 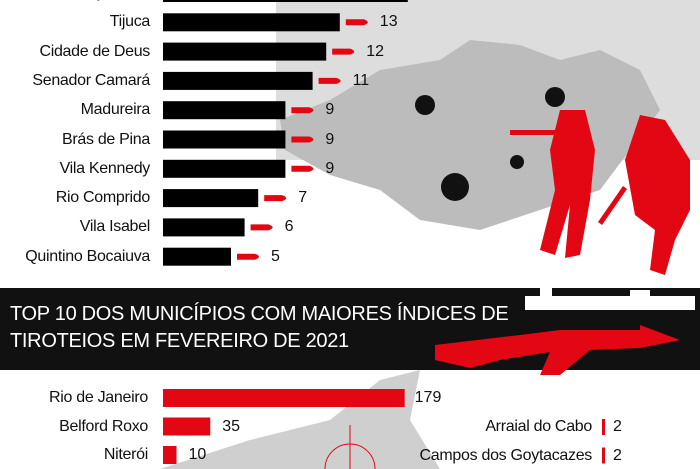 What do you see at coordinates (457, 1) in the screenshot?
I see `value-label: 18` at bounding box center [457, 1].